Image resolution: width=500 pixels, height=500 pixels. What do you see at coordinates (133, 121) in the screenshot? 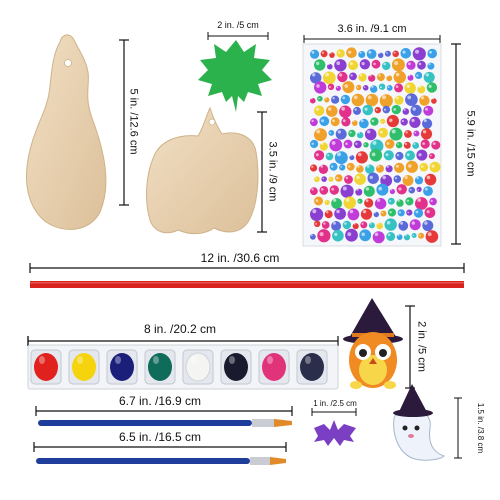
I see `gourd-dimension-label: 5 in. /12.6 cm` at bounding box center [133, 121].